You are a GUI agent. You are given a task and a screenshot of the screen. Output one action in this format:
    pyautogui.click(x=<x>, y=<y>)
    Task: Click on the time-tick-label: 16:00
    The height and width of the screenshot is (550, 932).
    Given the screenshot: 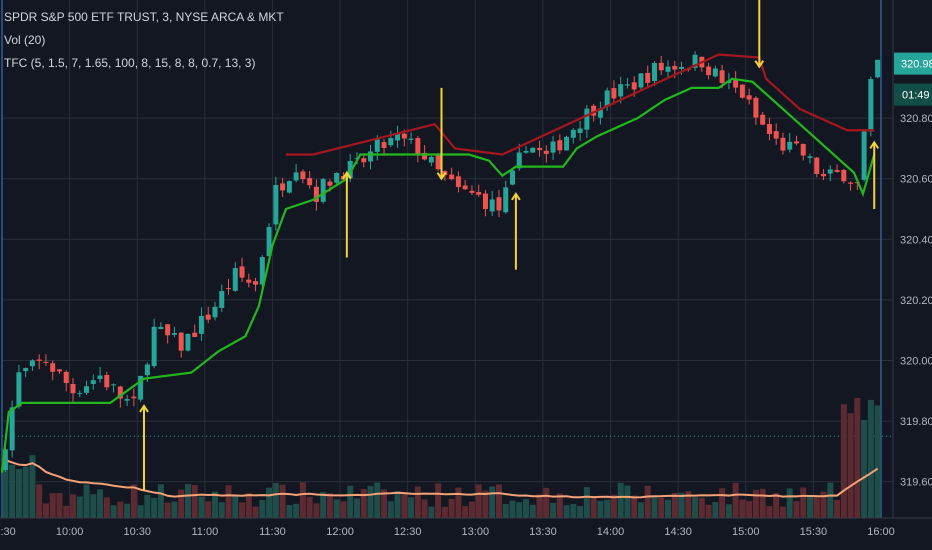 What is the action you would take?
    pyautogui.click(x=881, y=532)
    